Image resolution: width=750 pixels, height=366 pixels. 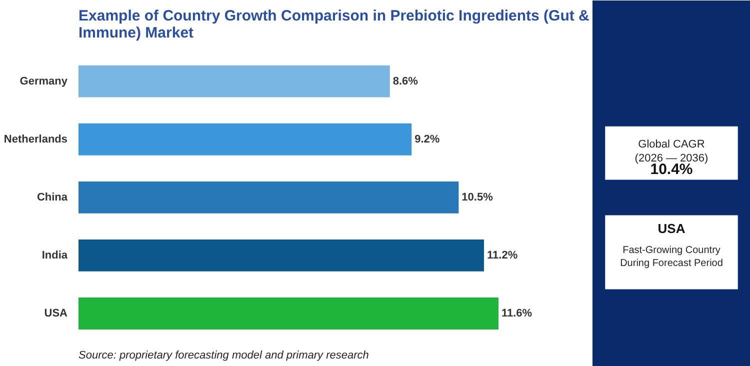 What do you see at coordinates (334, 25) in the screenshot?
I see `chart-title: Example of Country Growth Comparison in Prebiotic Ingredients (Gut & Immune) Market` at bounding box center [334, 25].